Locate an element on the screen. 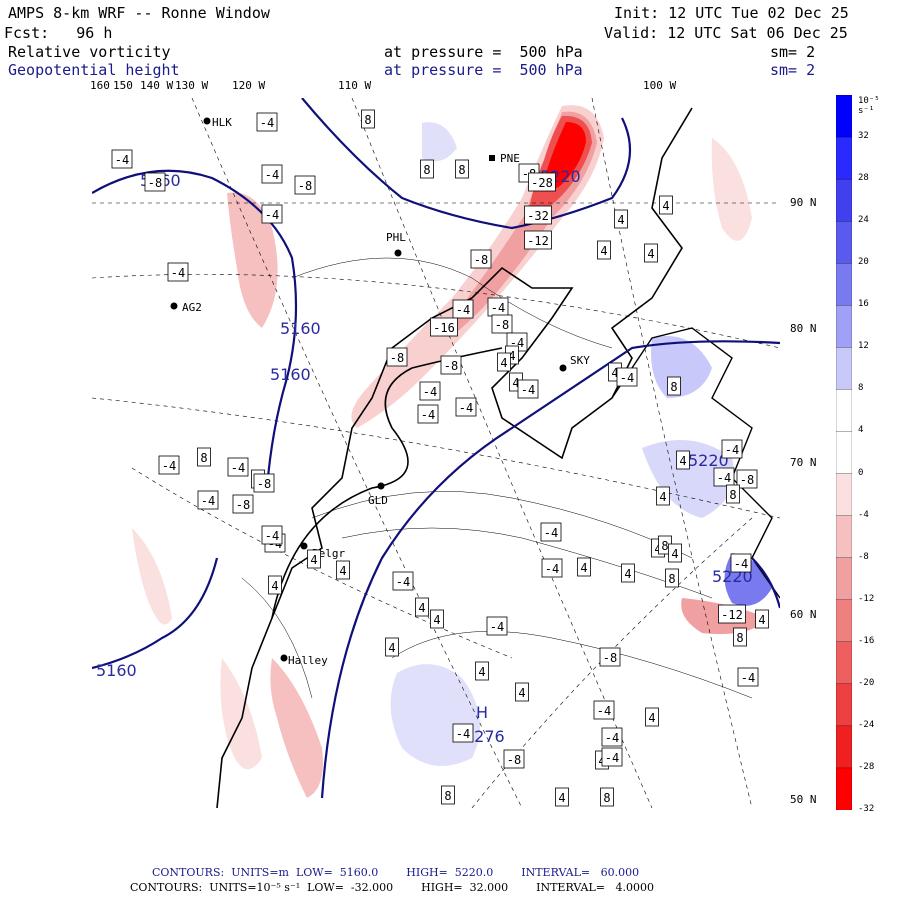 This screenshot has height=900, width=900. station-label: PNE is located at coordinates (510, 158).